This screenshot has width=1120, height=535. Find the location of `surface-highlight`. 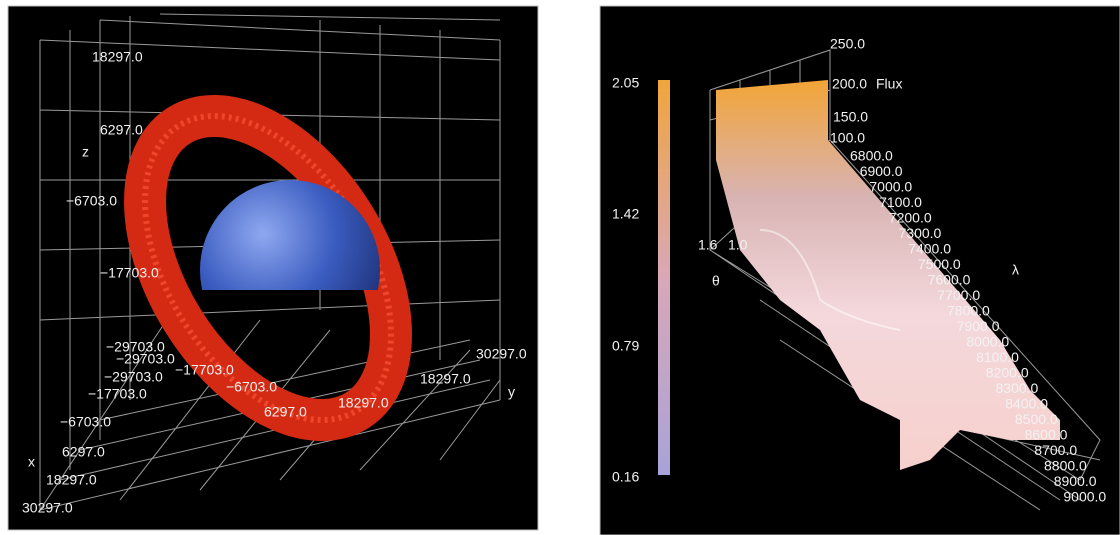

surface-highlight is located at coordinates (830, 280).